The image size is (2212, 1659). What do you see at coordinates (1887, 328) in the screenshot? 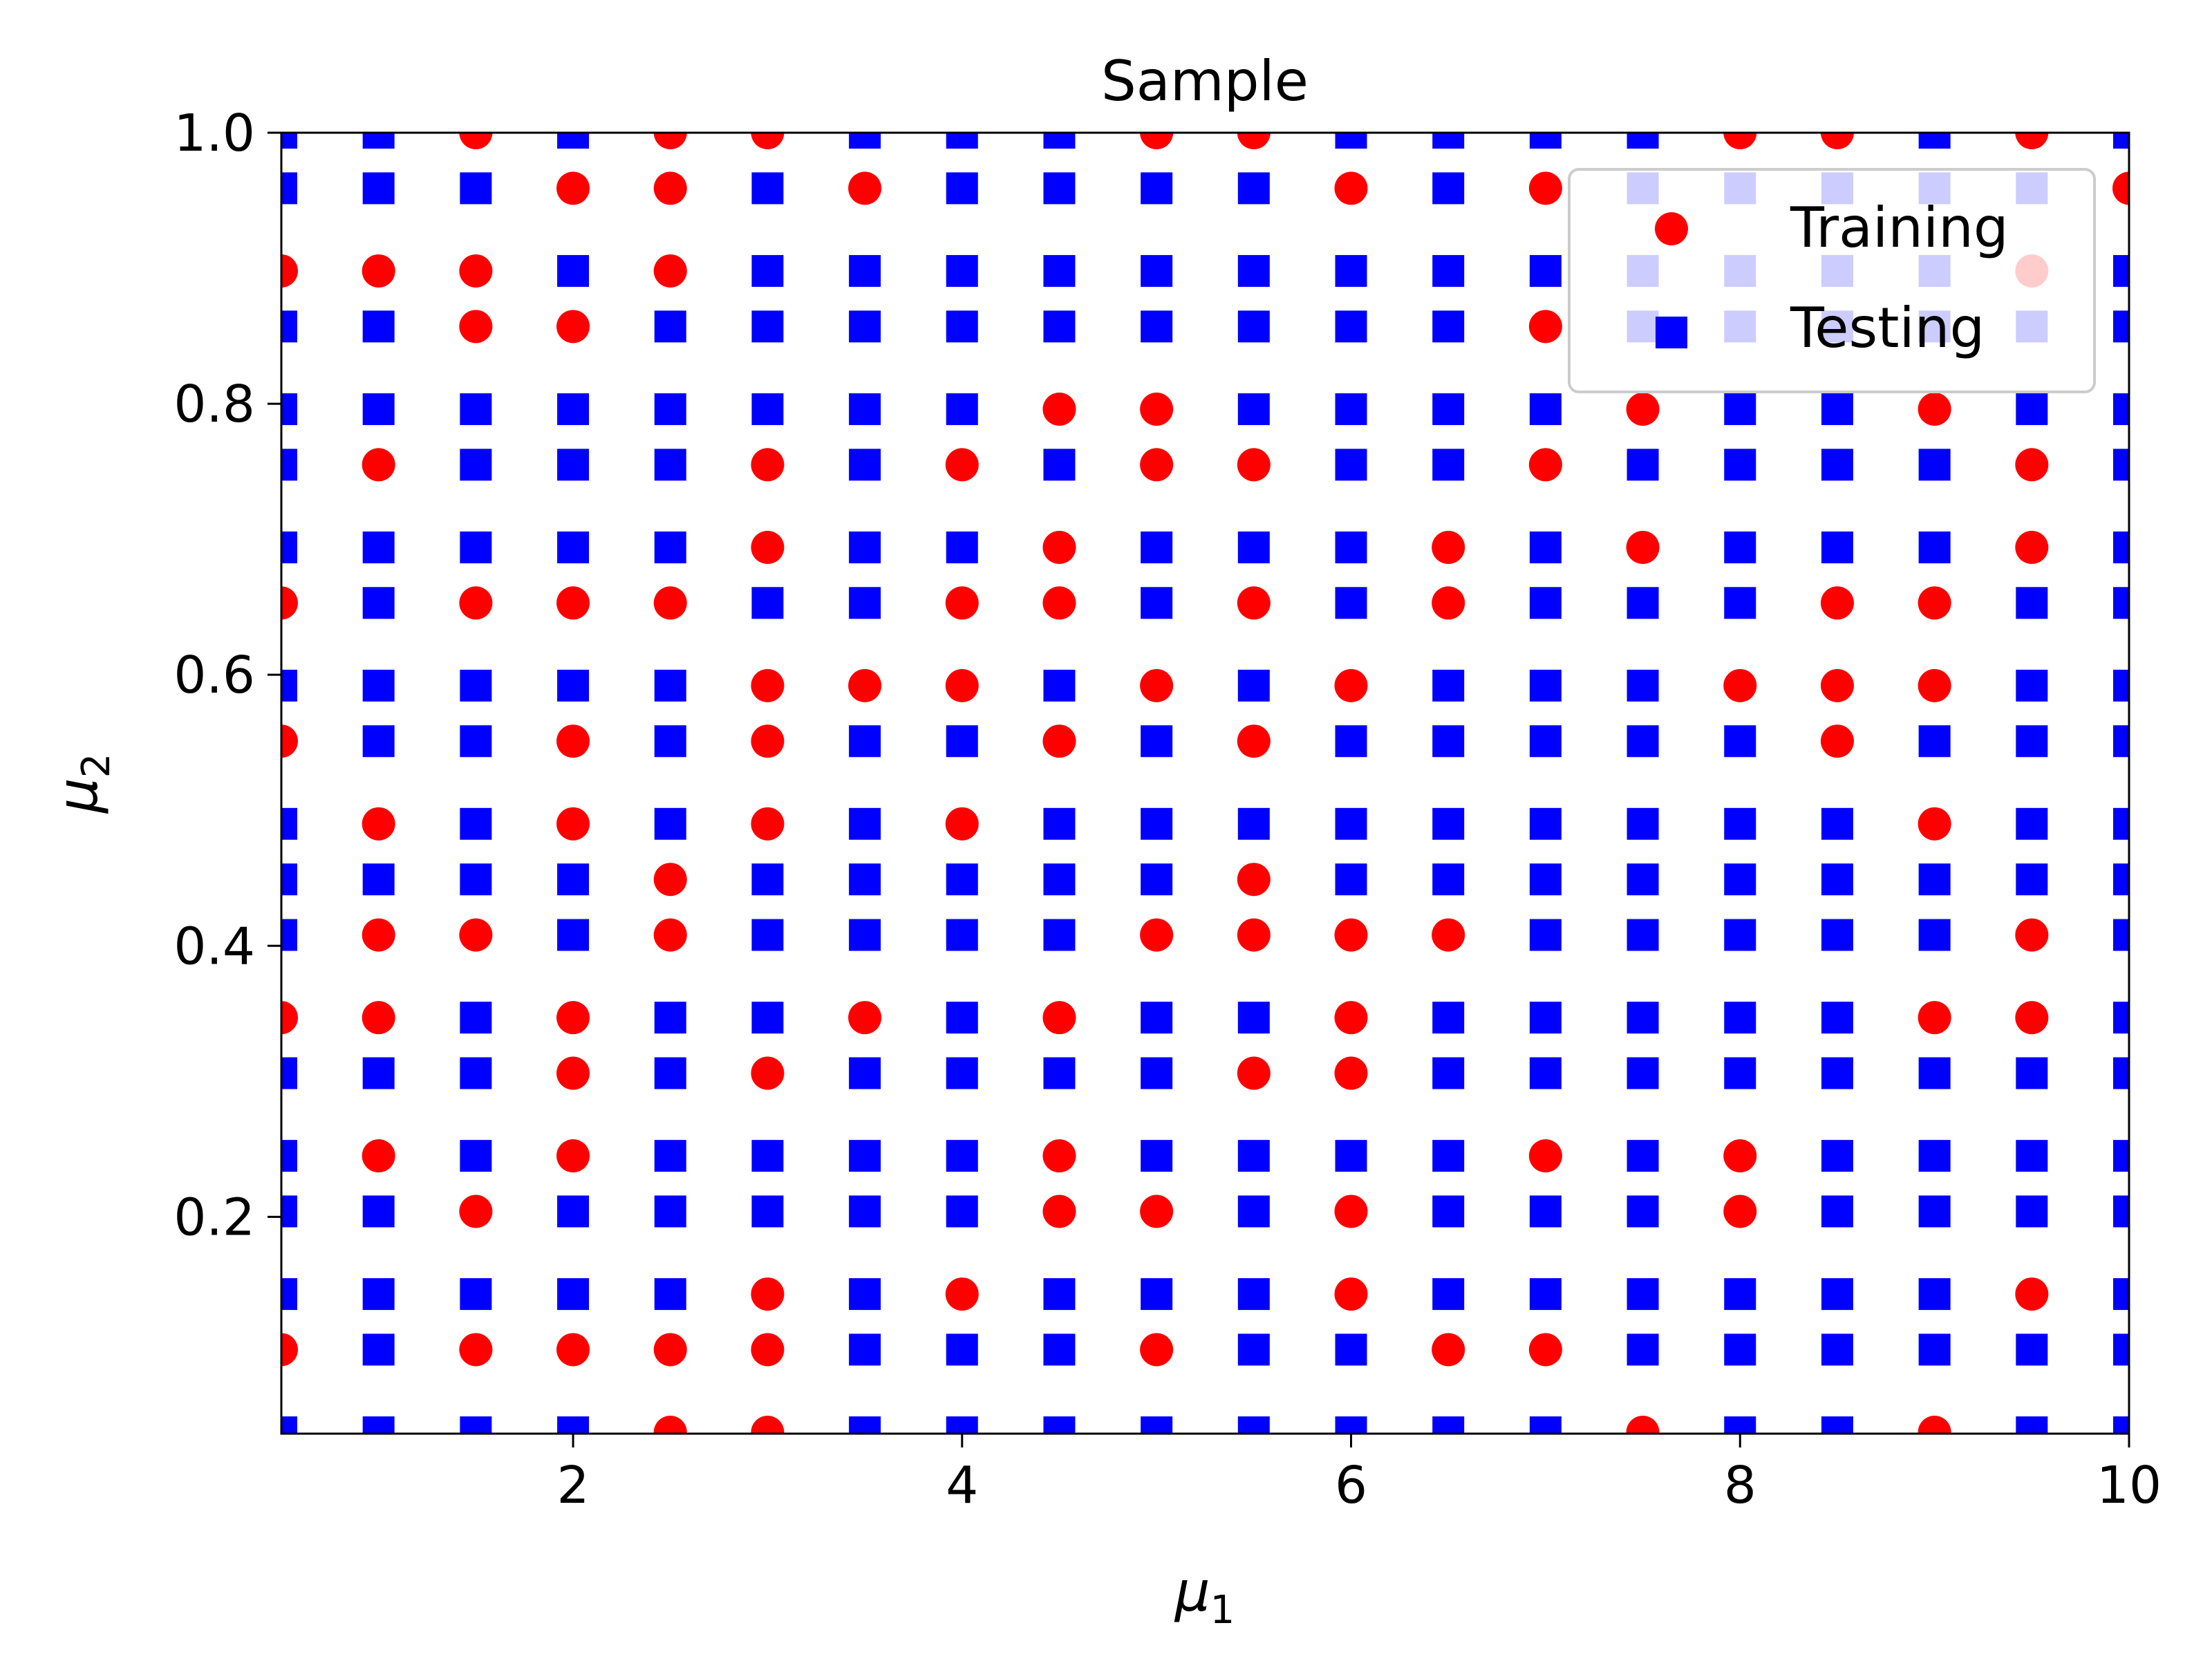
I see `legend-testing-label: Testing` at bounding box center [1887, 328].